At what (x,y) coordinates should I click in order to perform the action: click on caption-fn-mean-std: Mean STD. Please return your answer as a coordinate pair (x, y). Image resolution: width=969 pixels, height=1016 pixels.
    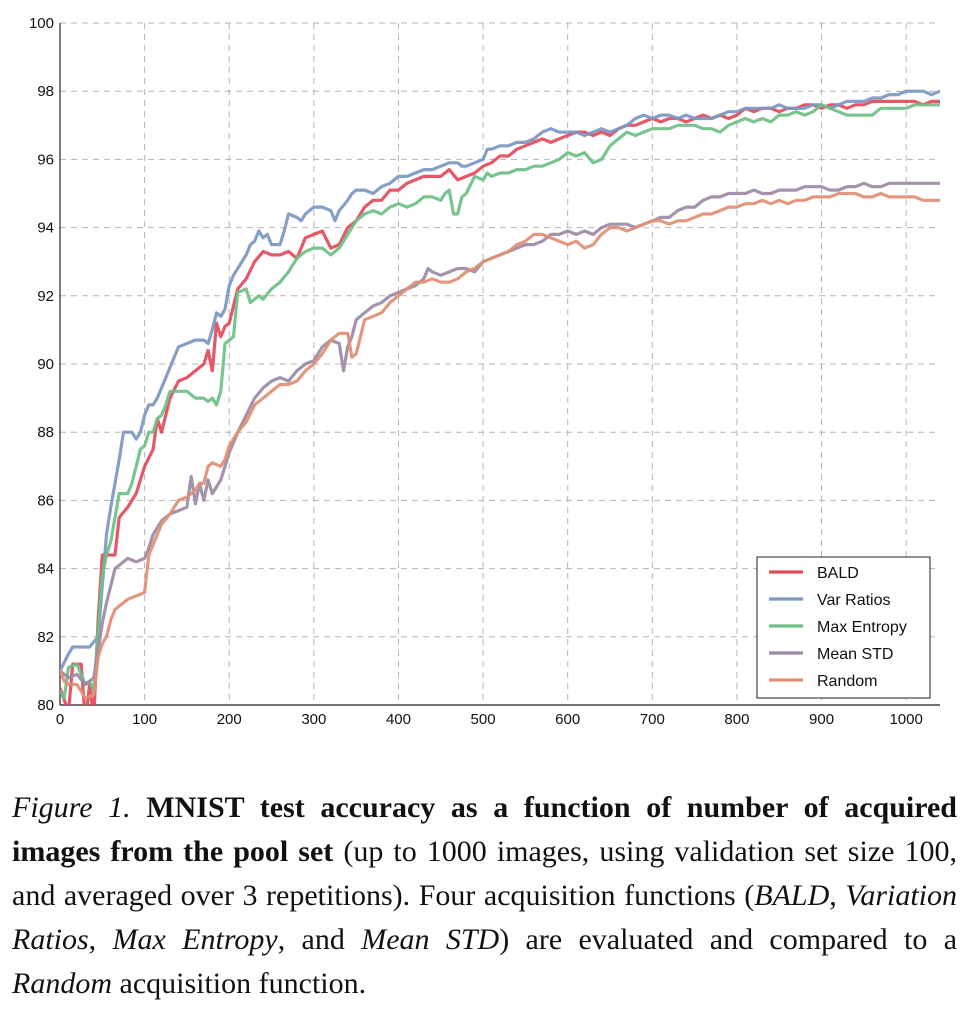
    Looking at the image, I should click on (430, 939).